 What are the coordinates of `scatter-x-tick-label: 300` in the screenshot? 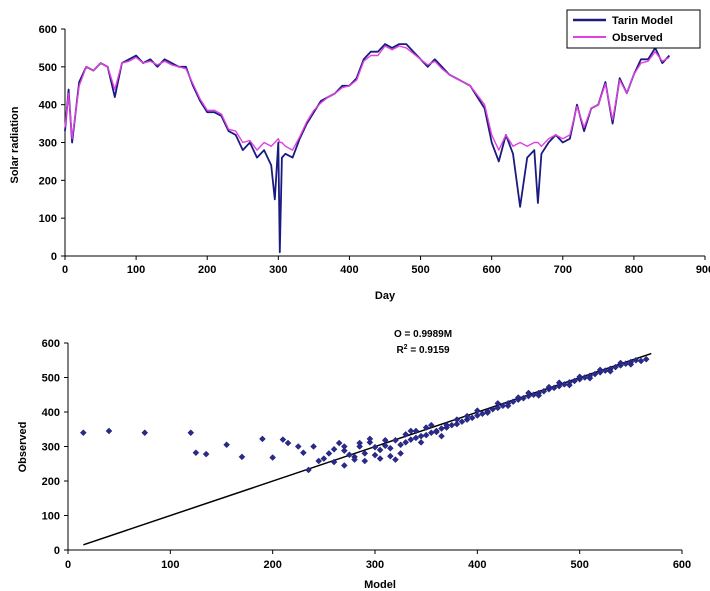 It's located at (375, 565).